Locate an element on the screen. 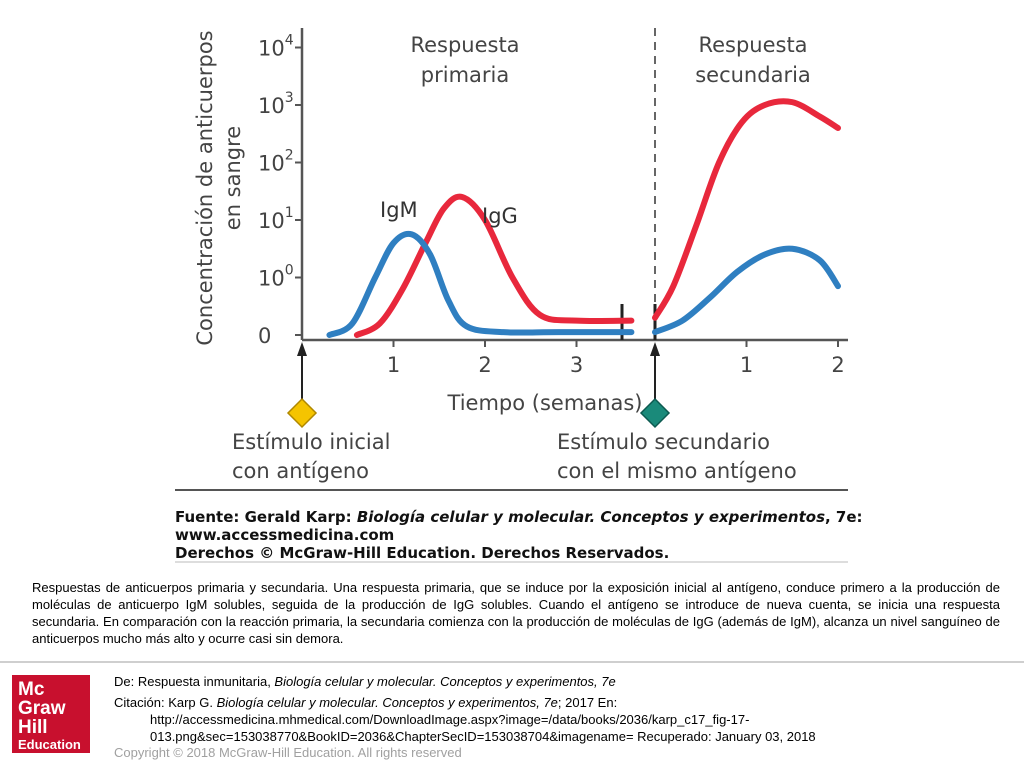 Image resolution: width=1024 pixels, height=768 pixels. y-axis-label-line2: en sangre is located at coordinates (233, 178).